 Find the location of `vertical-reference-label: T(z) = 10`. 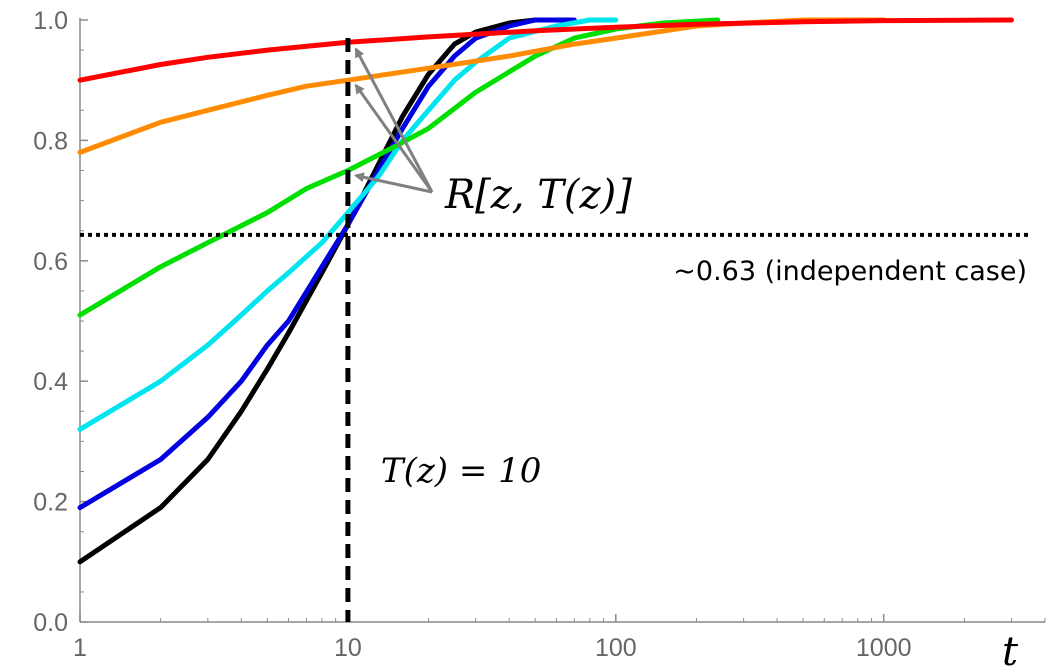

vertical-reference-label: T(z) = 10 is located at coordinates (461, 471).